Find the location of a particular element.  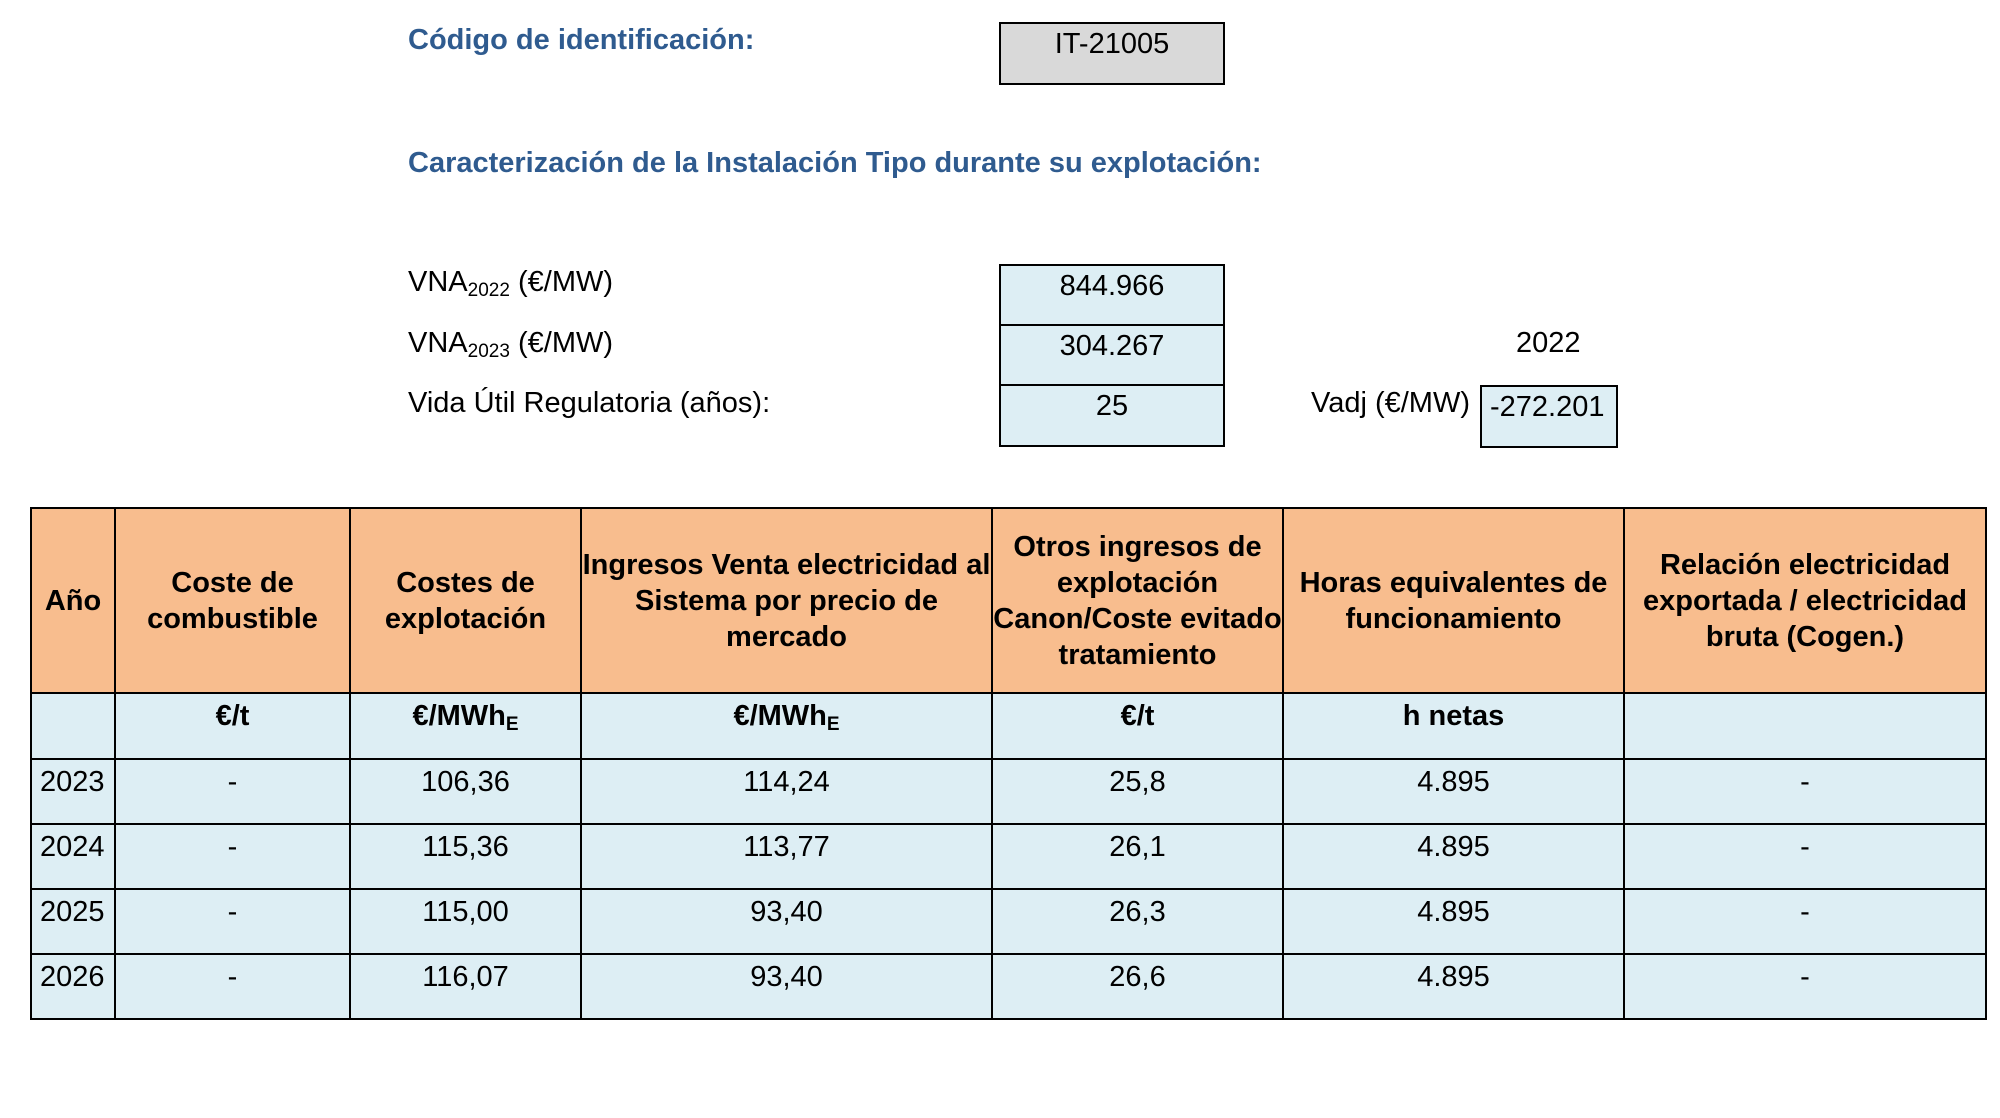

cell-year: 2026 is located at coordinates (73, 986).